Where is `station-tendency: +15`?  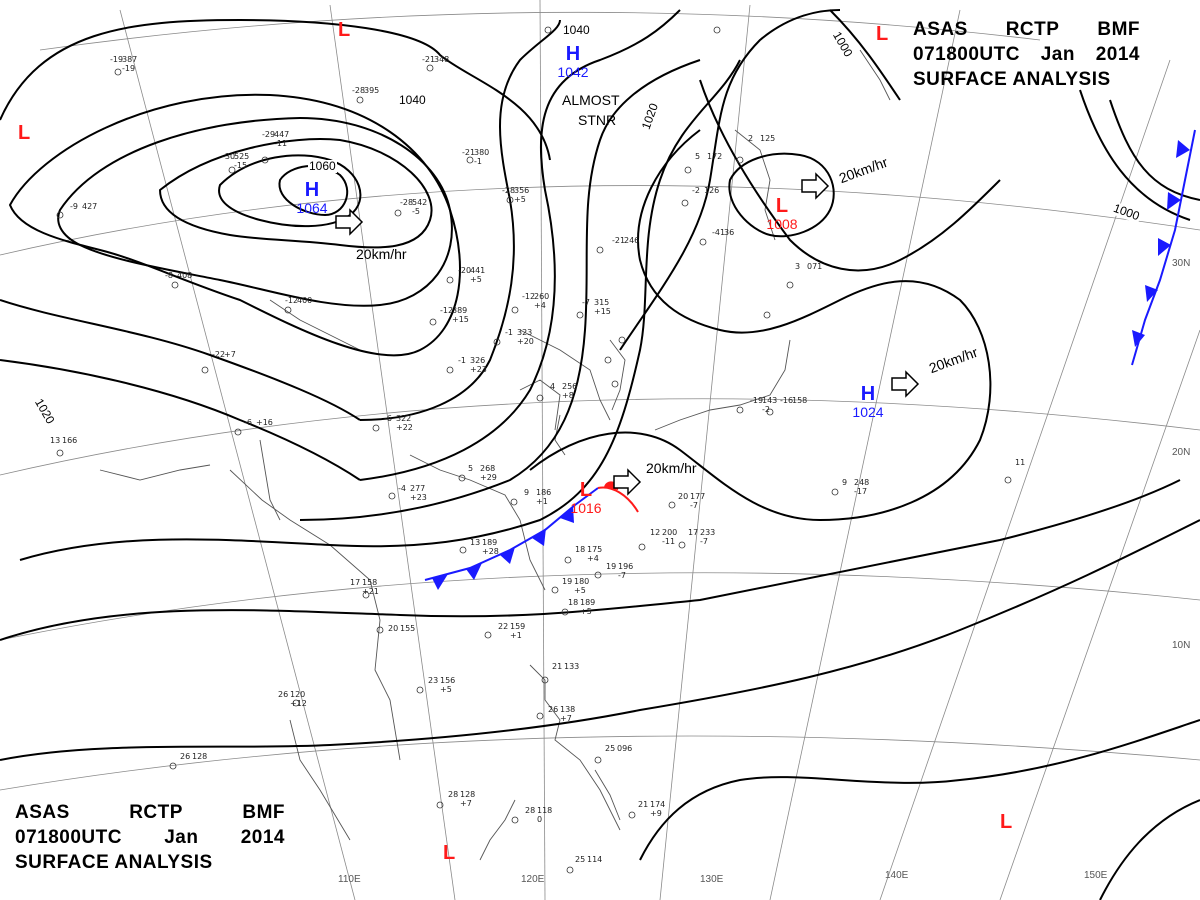 station-tendency: +15 is located at coordinates (460, 319).